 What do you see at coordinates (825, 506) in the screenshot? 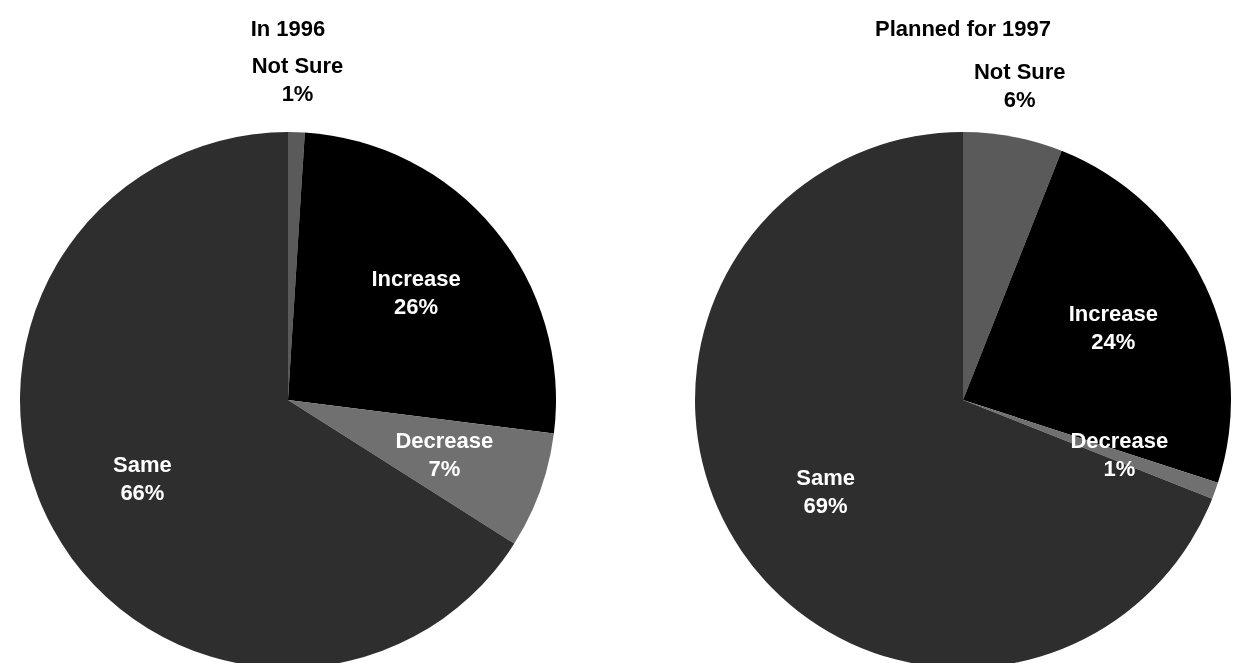
I see `data-label: 69%` at bounding box center [825, 506].